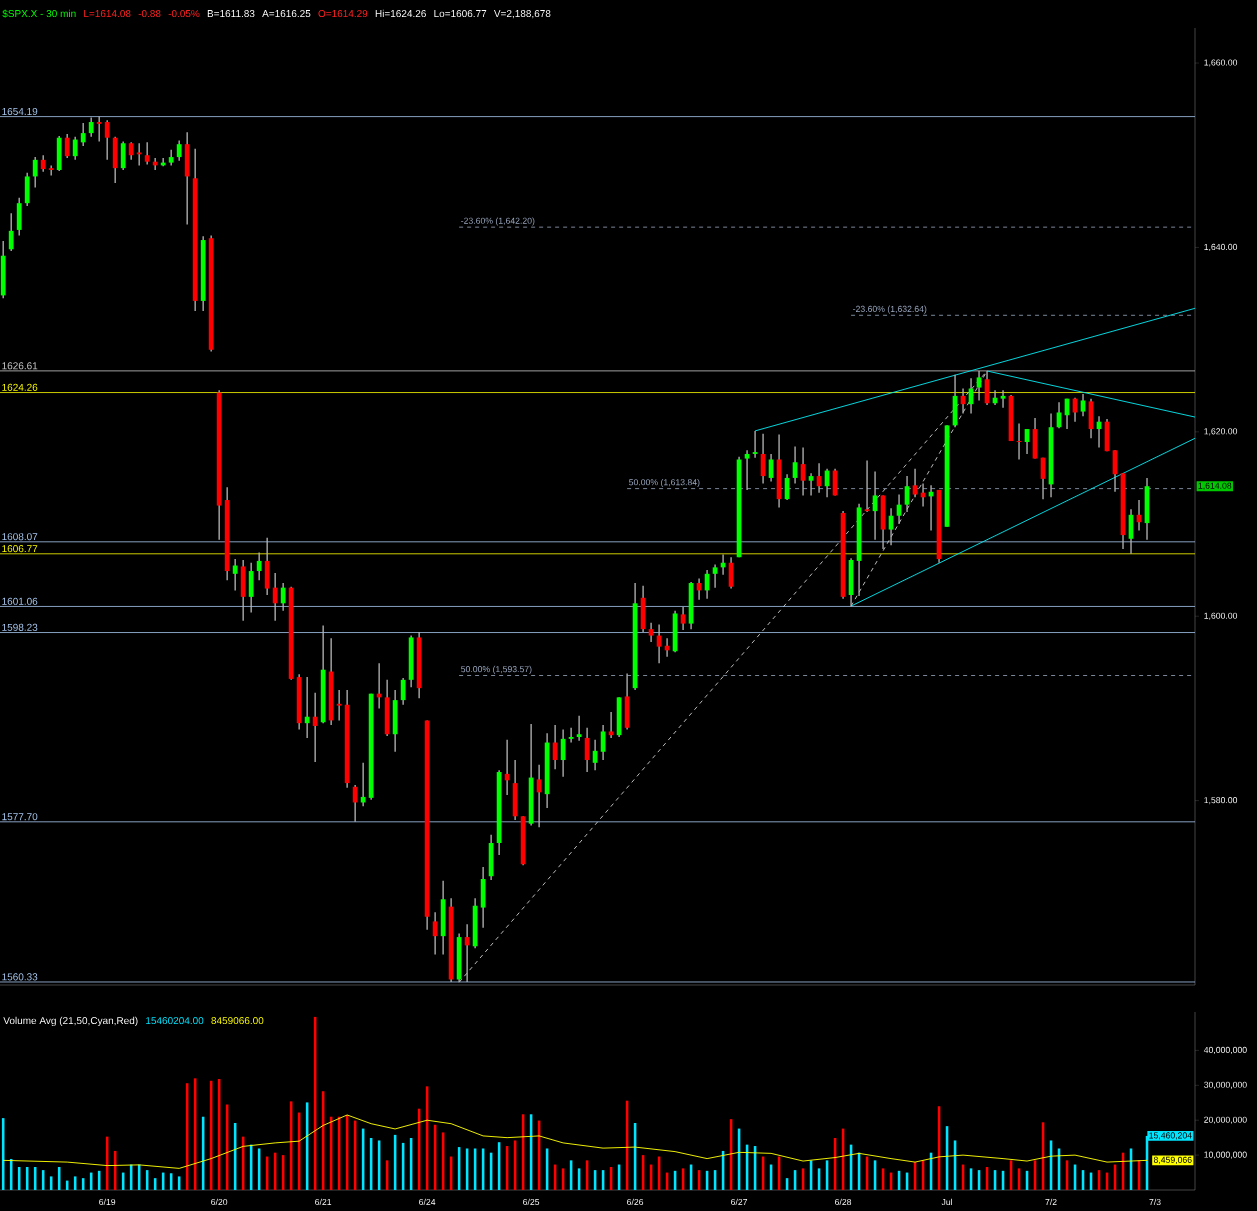 The image size is (1257, 1211). Describe the element at coordinates (286, 14) in the screenshot. I see `text: A=1616.25` at that location.